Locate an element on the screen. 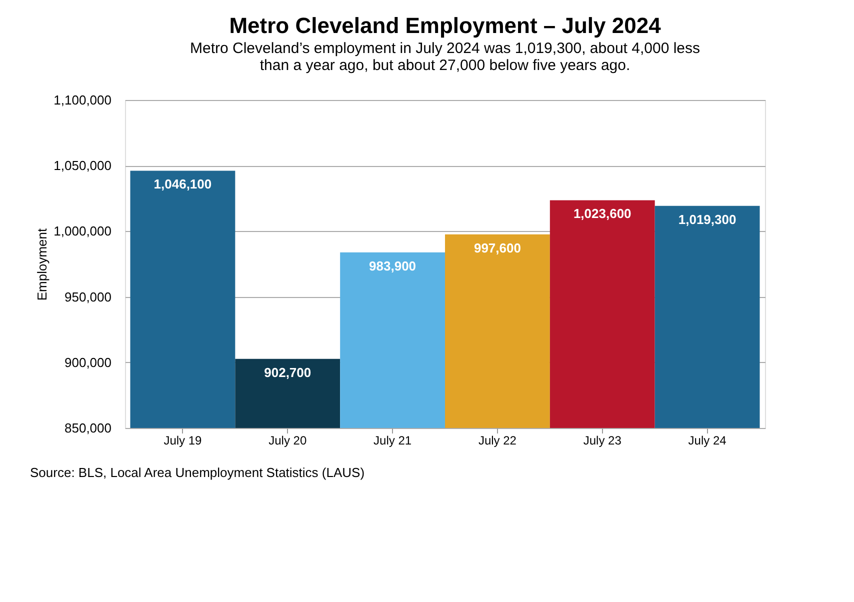  x-tick-label: July 20 is located at coordinates (287, 441).